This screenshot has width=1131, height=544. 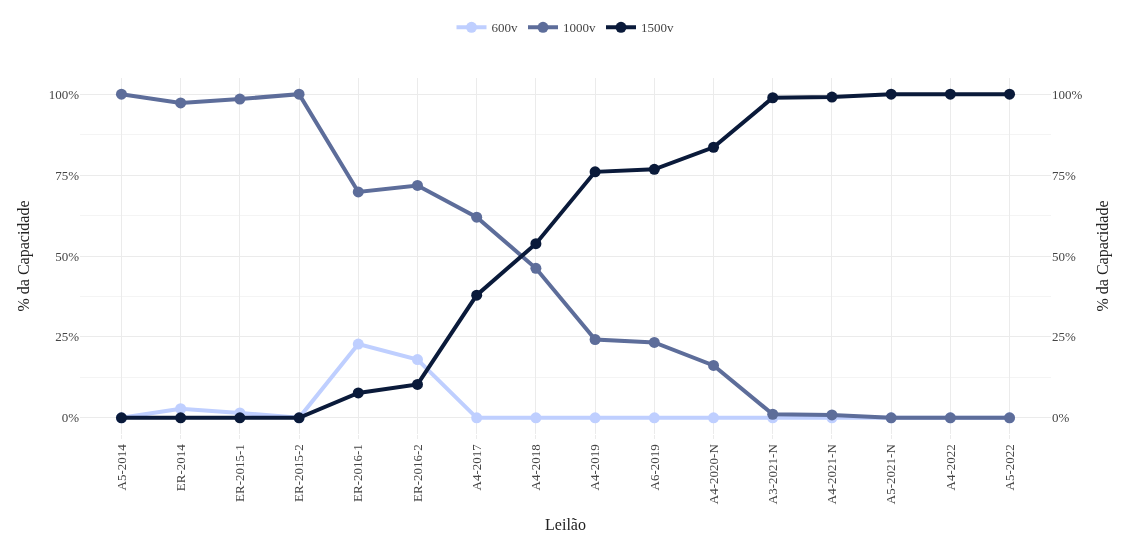 What do you see at coordinates (240, 473) in the screenshot?
I see `x-tick-label: ER-2015-1` at bounding box center [240, 473].